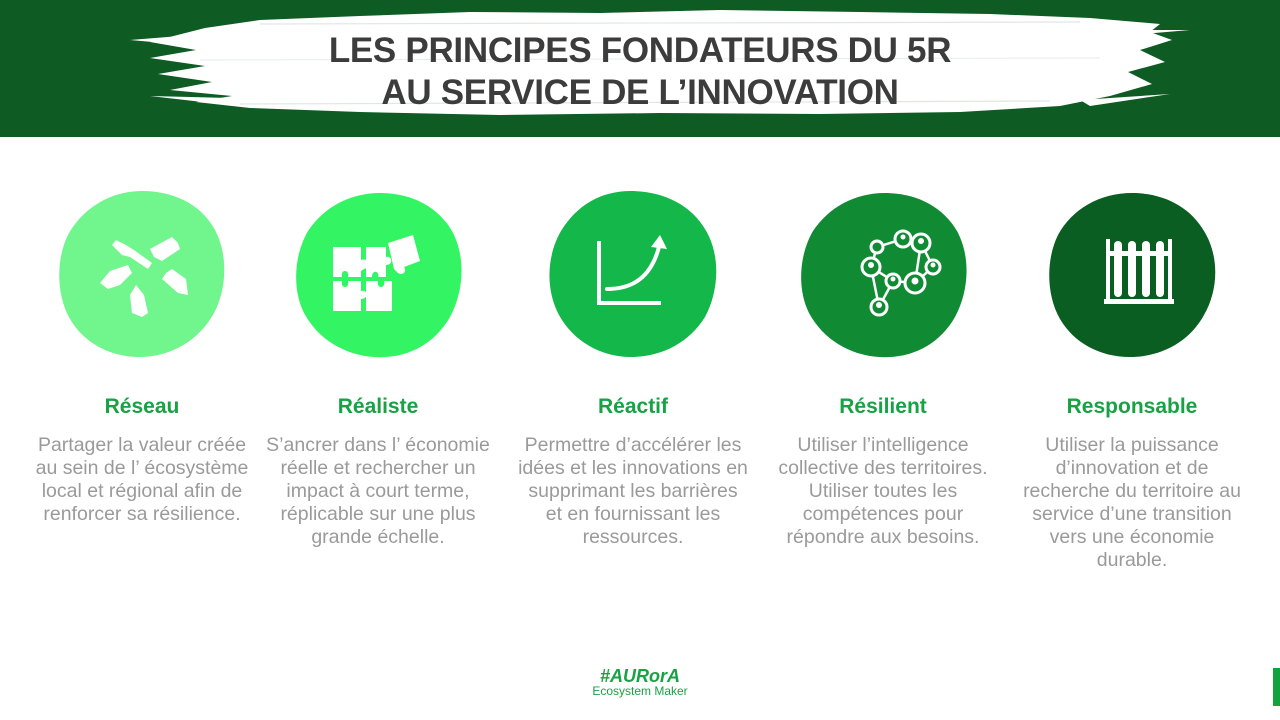 This screenshot has height=720, width=1280. What do you see at coordinates (633, 406) in the screenshot?
I see `principle-title: Réactif` at bounding box center [633, 406].